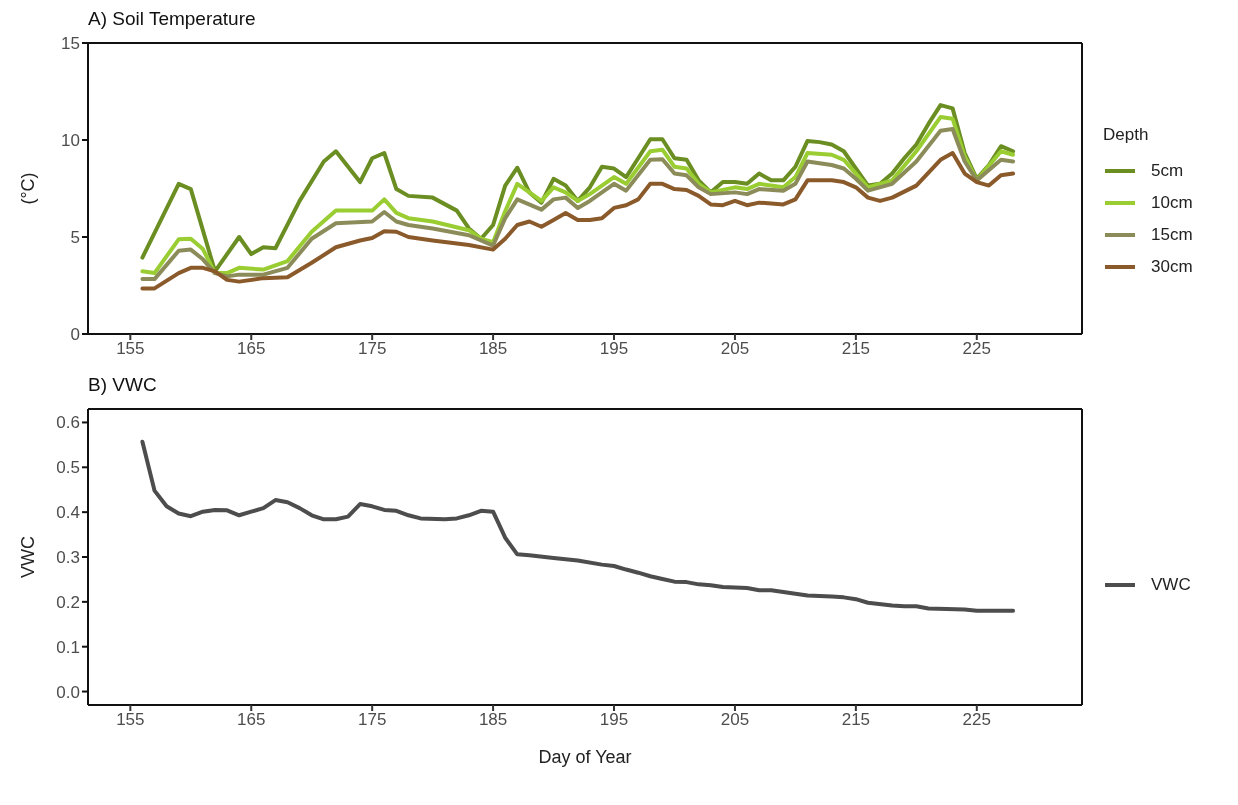 Image resolution: width=1238 pixels, height=805 pixels. Describe the element at coordinates (68, 423) in the screenshot. I see `y-tick-label: 0.6` at that location.